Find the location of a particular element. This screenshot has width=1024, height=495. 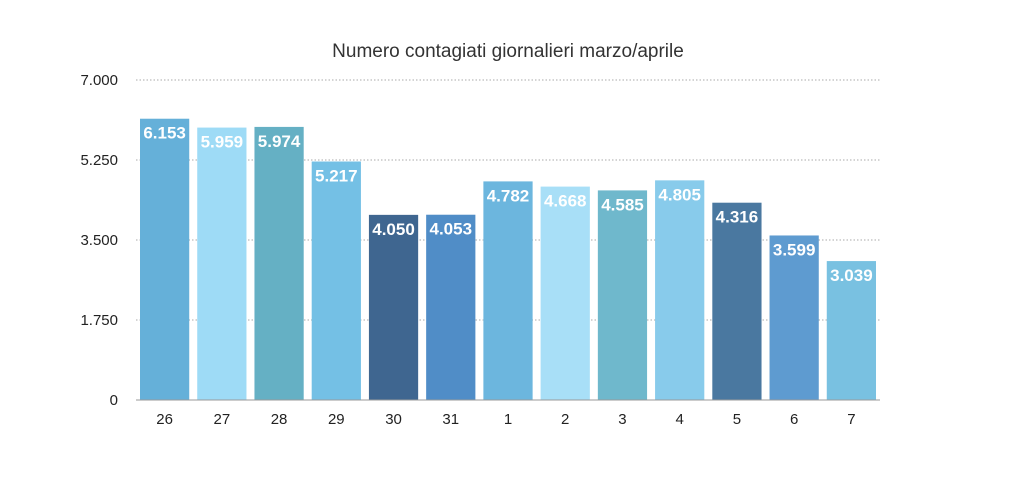

data-label-2: 4.668 is located at coordinates (565, 201).